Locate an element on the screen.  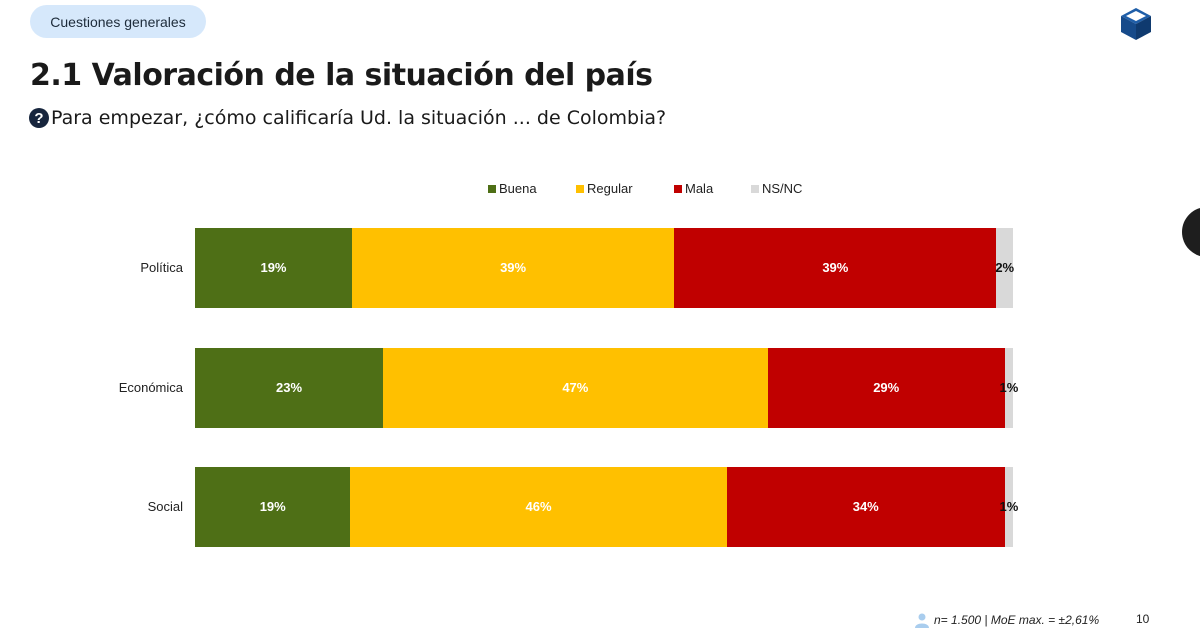
data-label: 23% is located at coordinates (289, 387).